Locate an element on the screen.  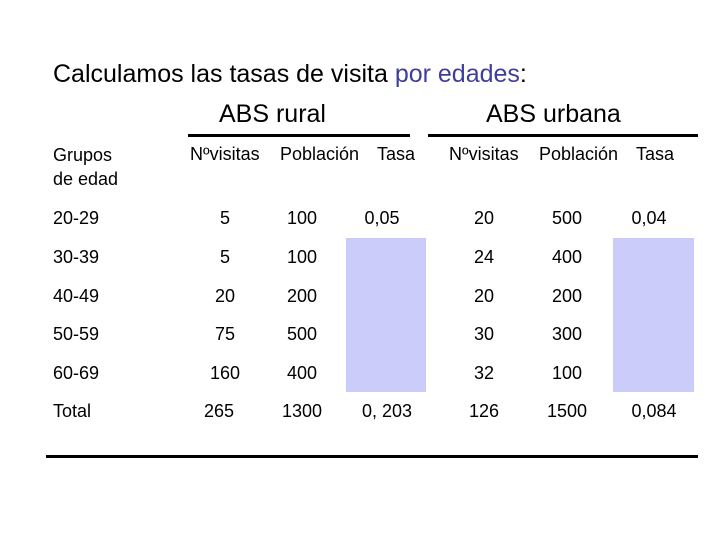
cell-rural-tasa: 0,05 is located at coordinates (382, 218).